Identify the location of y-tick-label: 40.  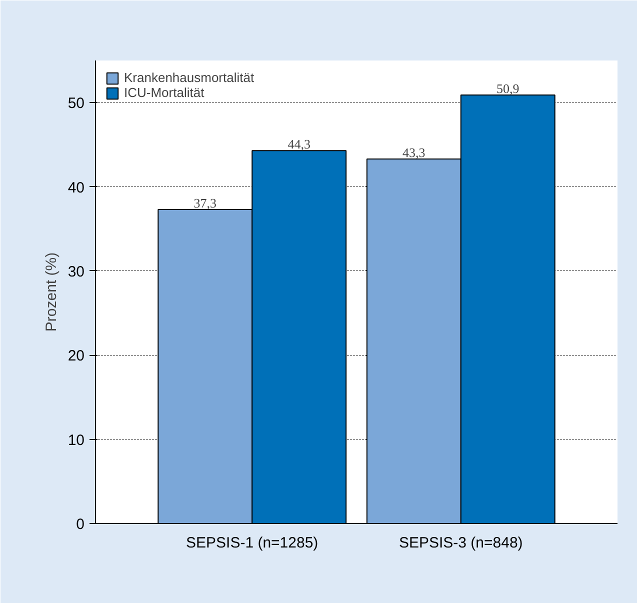
(76, 187).